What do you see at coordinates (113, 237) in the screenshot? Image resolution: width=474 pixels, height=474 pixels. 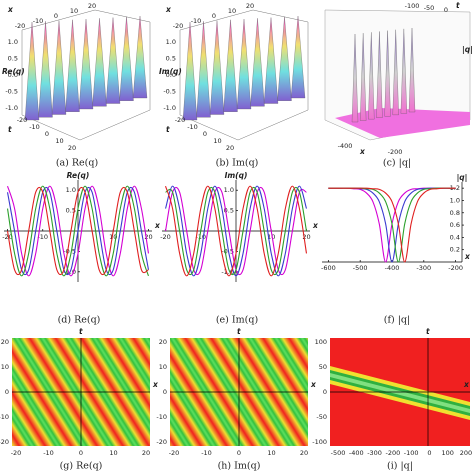 I see `x-tick-label: 10` at bounding box center [113, 237].